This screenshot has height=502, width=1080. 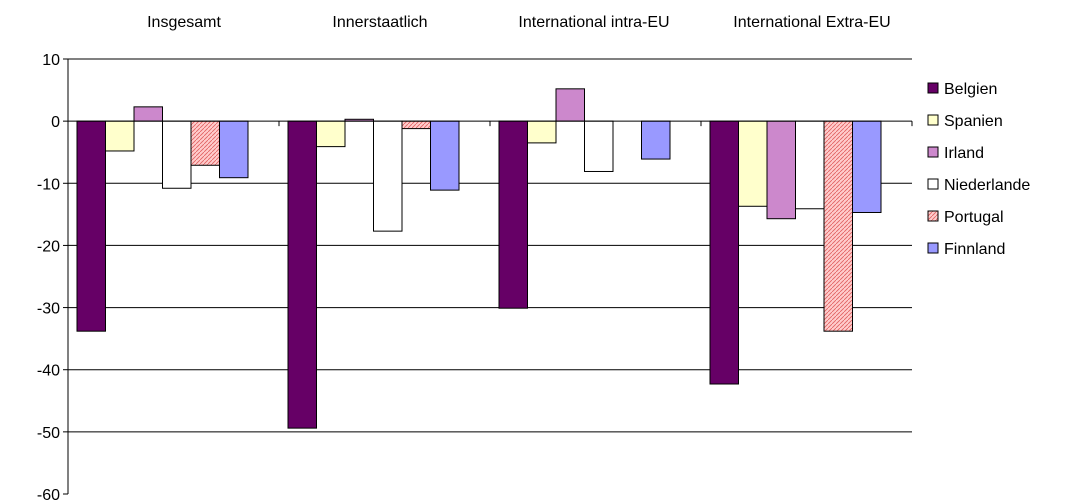 What do you see at coordinates (120, 136) in the screenshot?
I see `bar-spanien-insgesamt` at bounding box center [120, 136].